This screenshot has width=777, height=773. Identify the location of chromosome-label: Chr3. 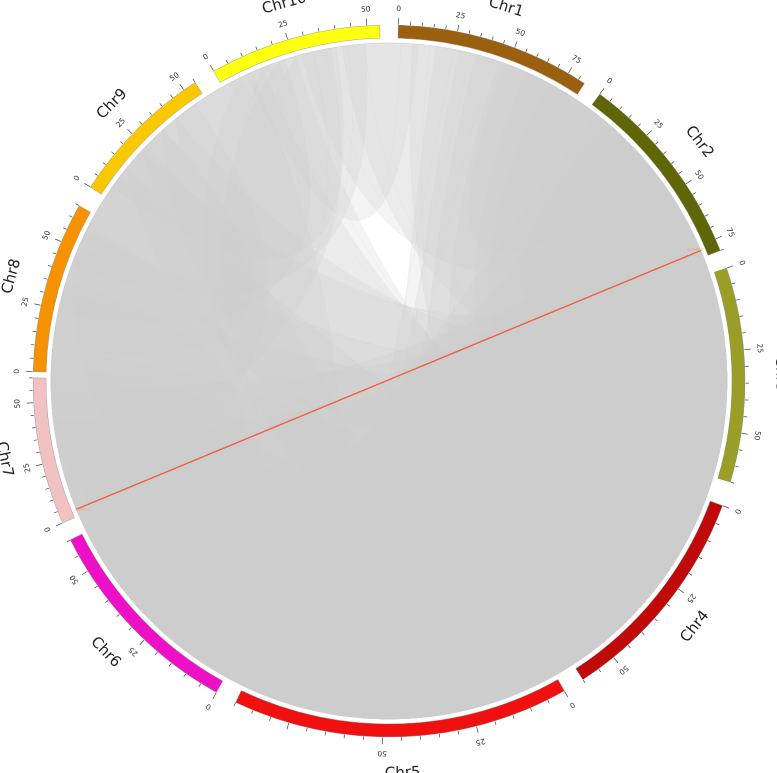
(774, 374).